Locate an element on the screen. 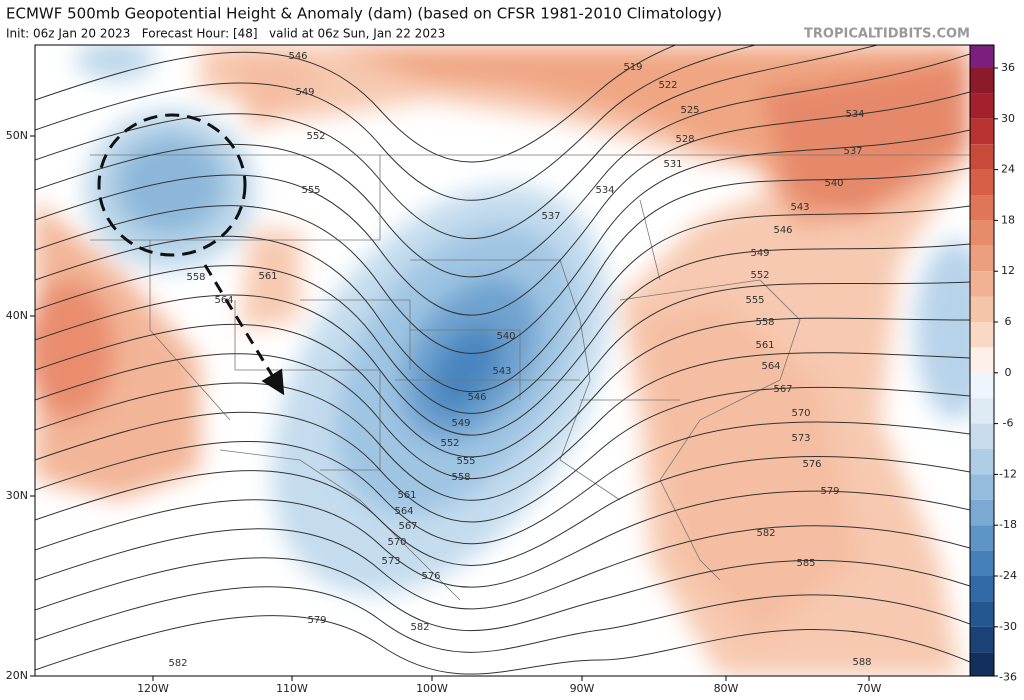  colorbar-label: 0 is located at coordinates (1008, 372).